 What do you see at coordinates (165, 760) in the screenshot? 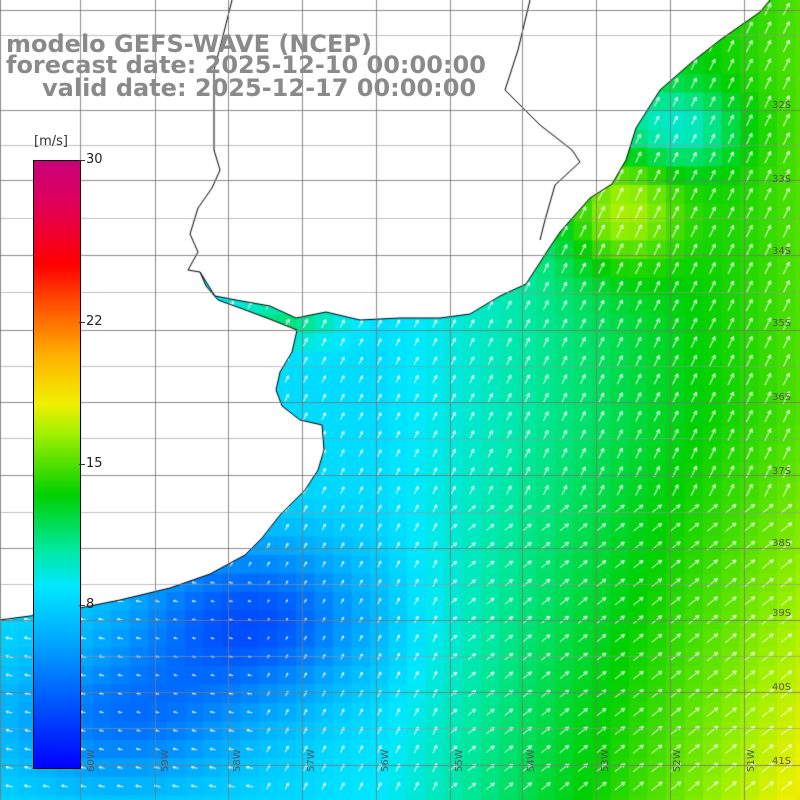
I see `longitude-label: 59W` at bounding box center [165, 760].